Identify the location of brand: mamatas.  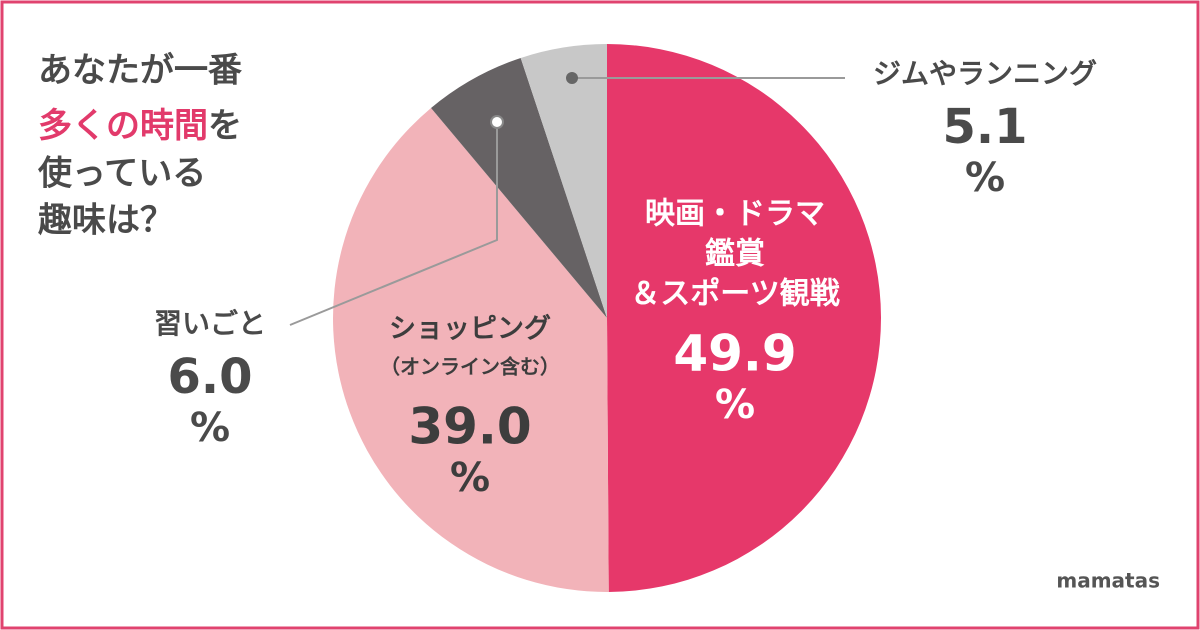
(1108, 581).